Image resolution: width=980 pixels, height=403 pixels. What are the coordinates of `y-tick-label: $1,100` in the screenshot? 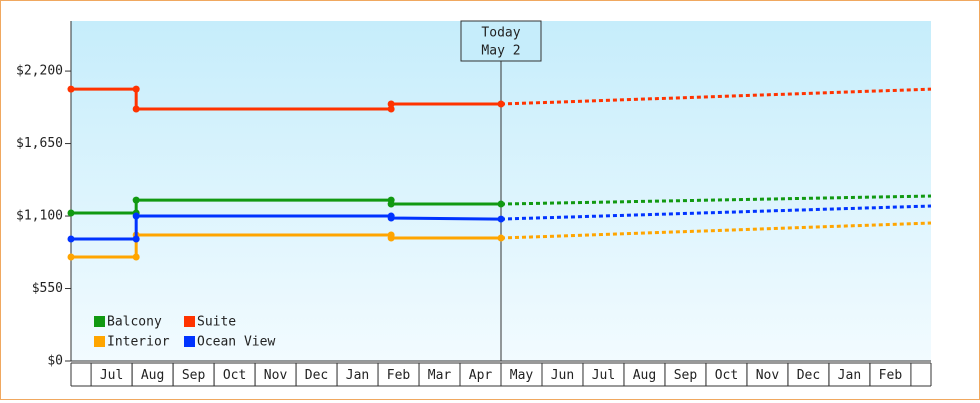 It's located at (39, 216).